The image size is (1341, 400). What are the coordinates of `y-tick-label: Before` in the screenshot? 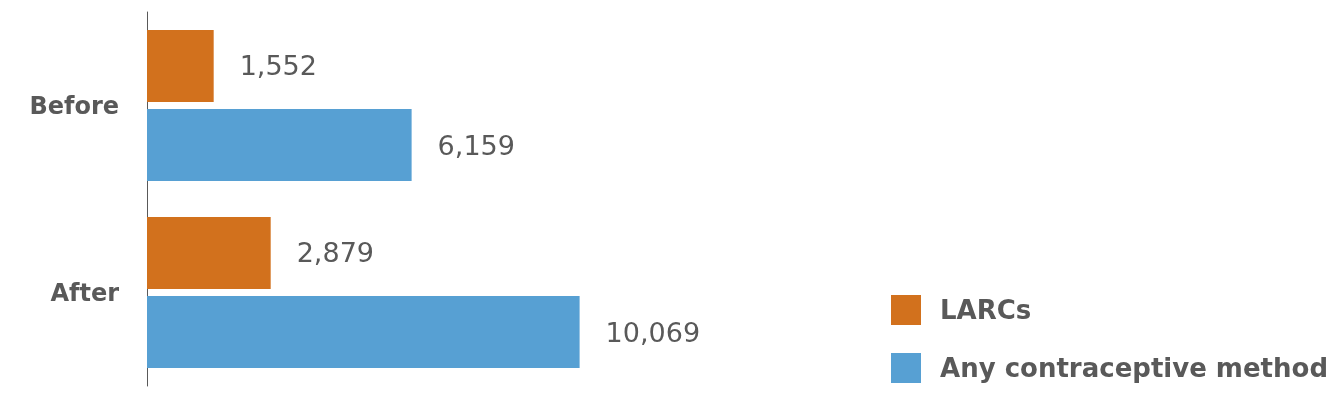 It's located at (74, 105).